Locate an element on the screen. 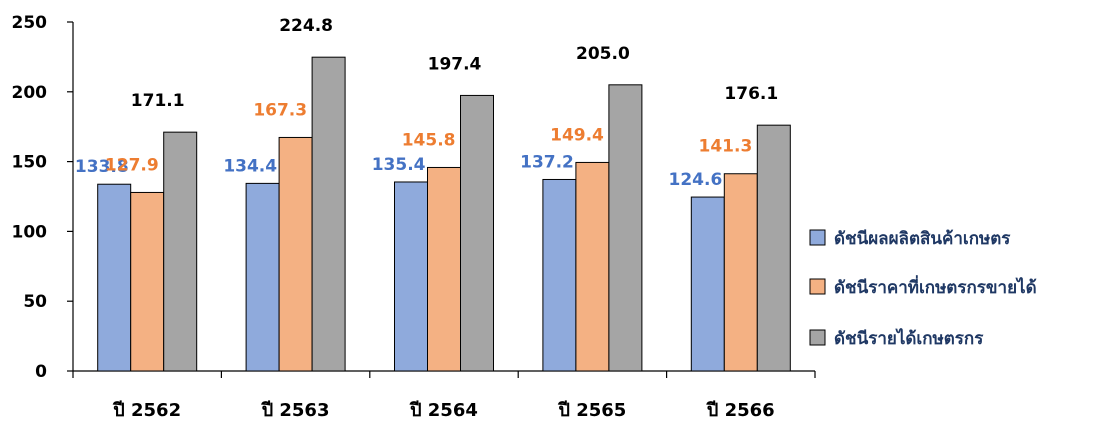 This screenshot has width=1097, height=422. y-tick-label: 0 is located at coordinates (41, 372).